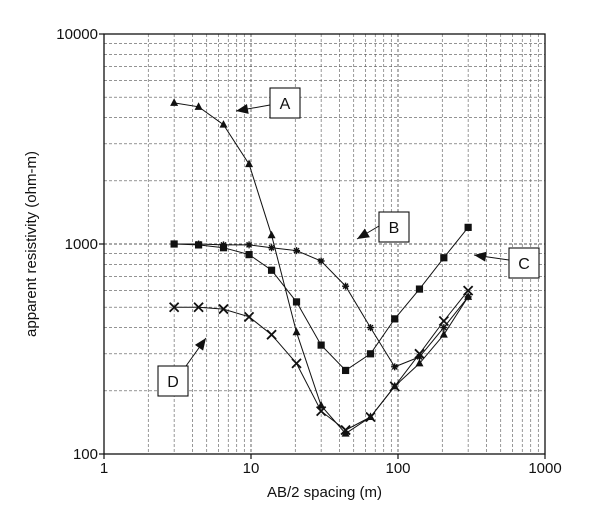 The height and width of the screenshot is (517, 605). I want to click on callout-label: A, so click(285, 104).